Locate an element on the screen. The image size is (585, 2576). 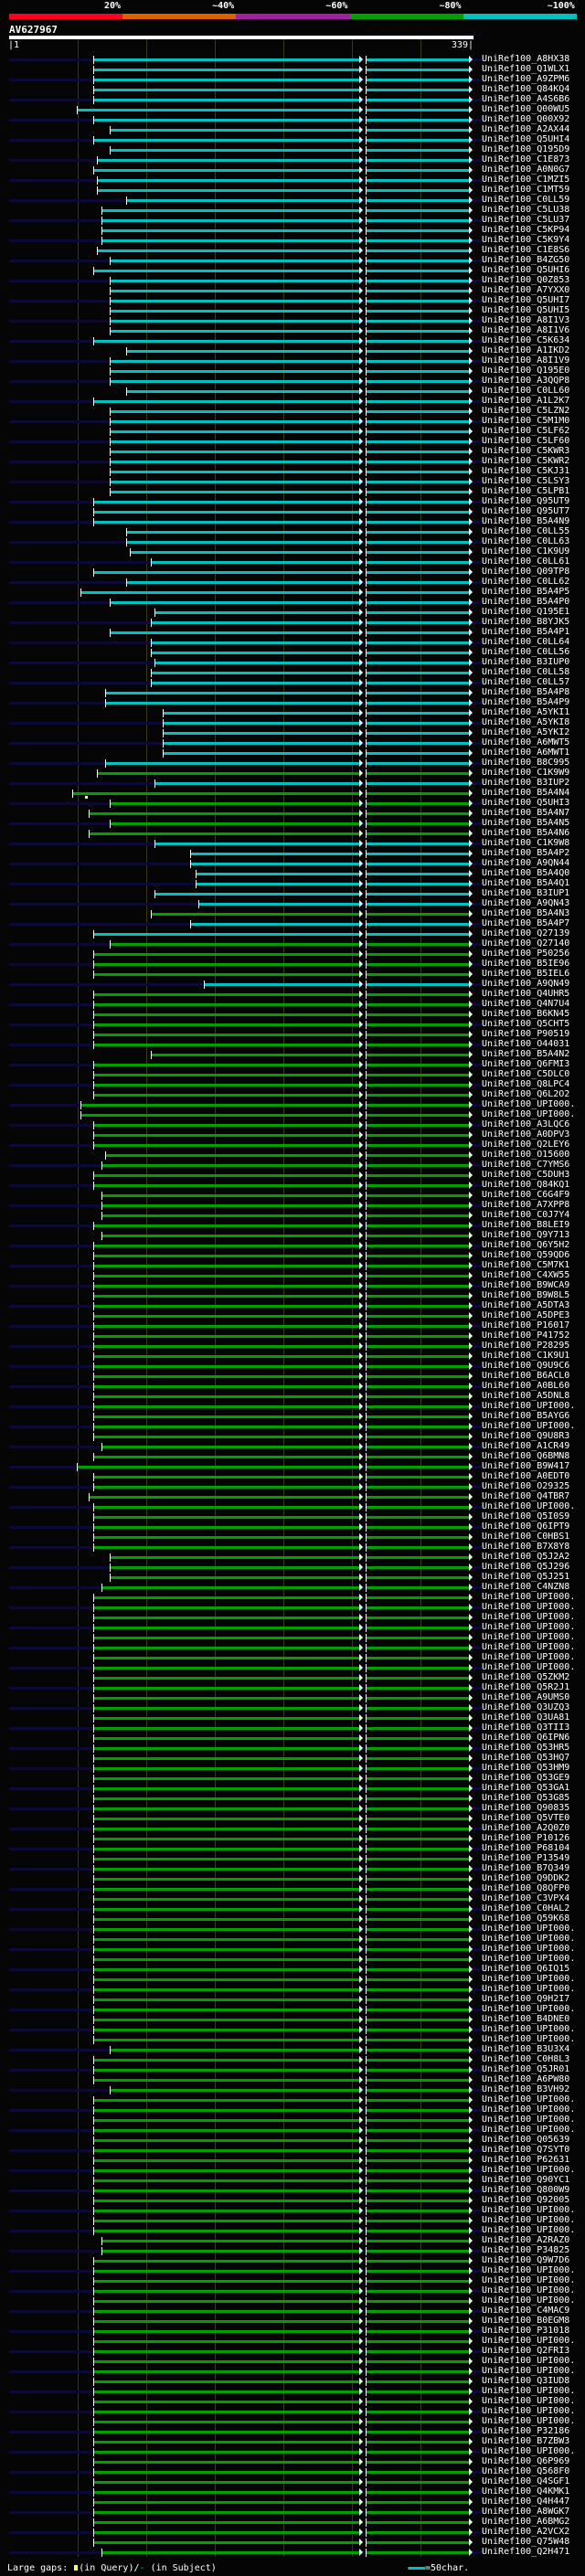
hit-label: UniRef100_Q5UHI3 is located at coordinates (526, 803).